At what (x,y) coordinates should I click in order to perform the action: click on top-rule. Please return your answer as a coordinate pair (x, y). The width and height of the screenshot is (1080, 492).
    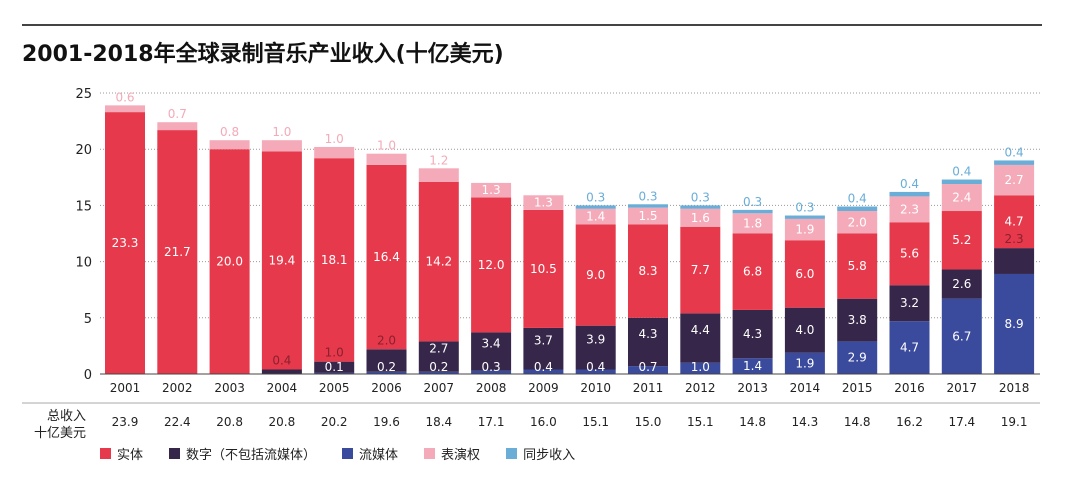
    Looking at the image, I should click on (532, 25).